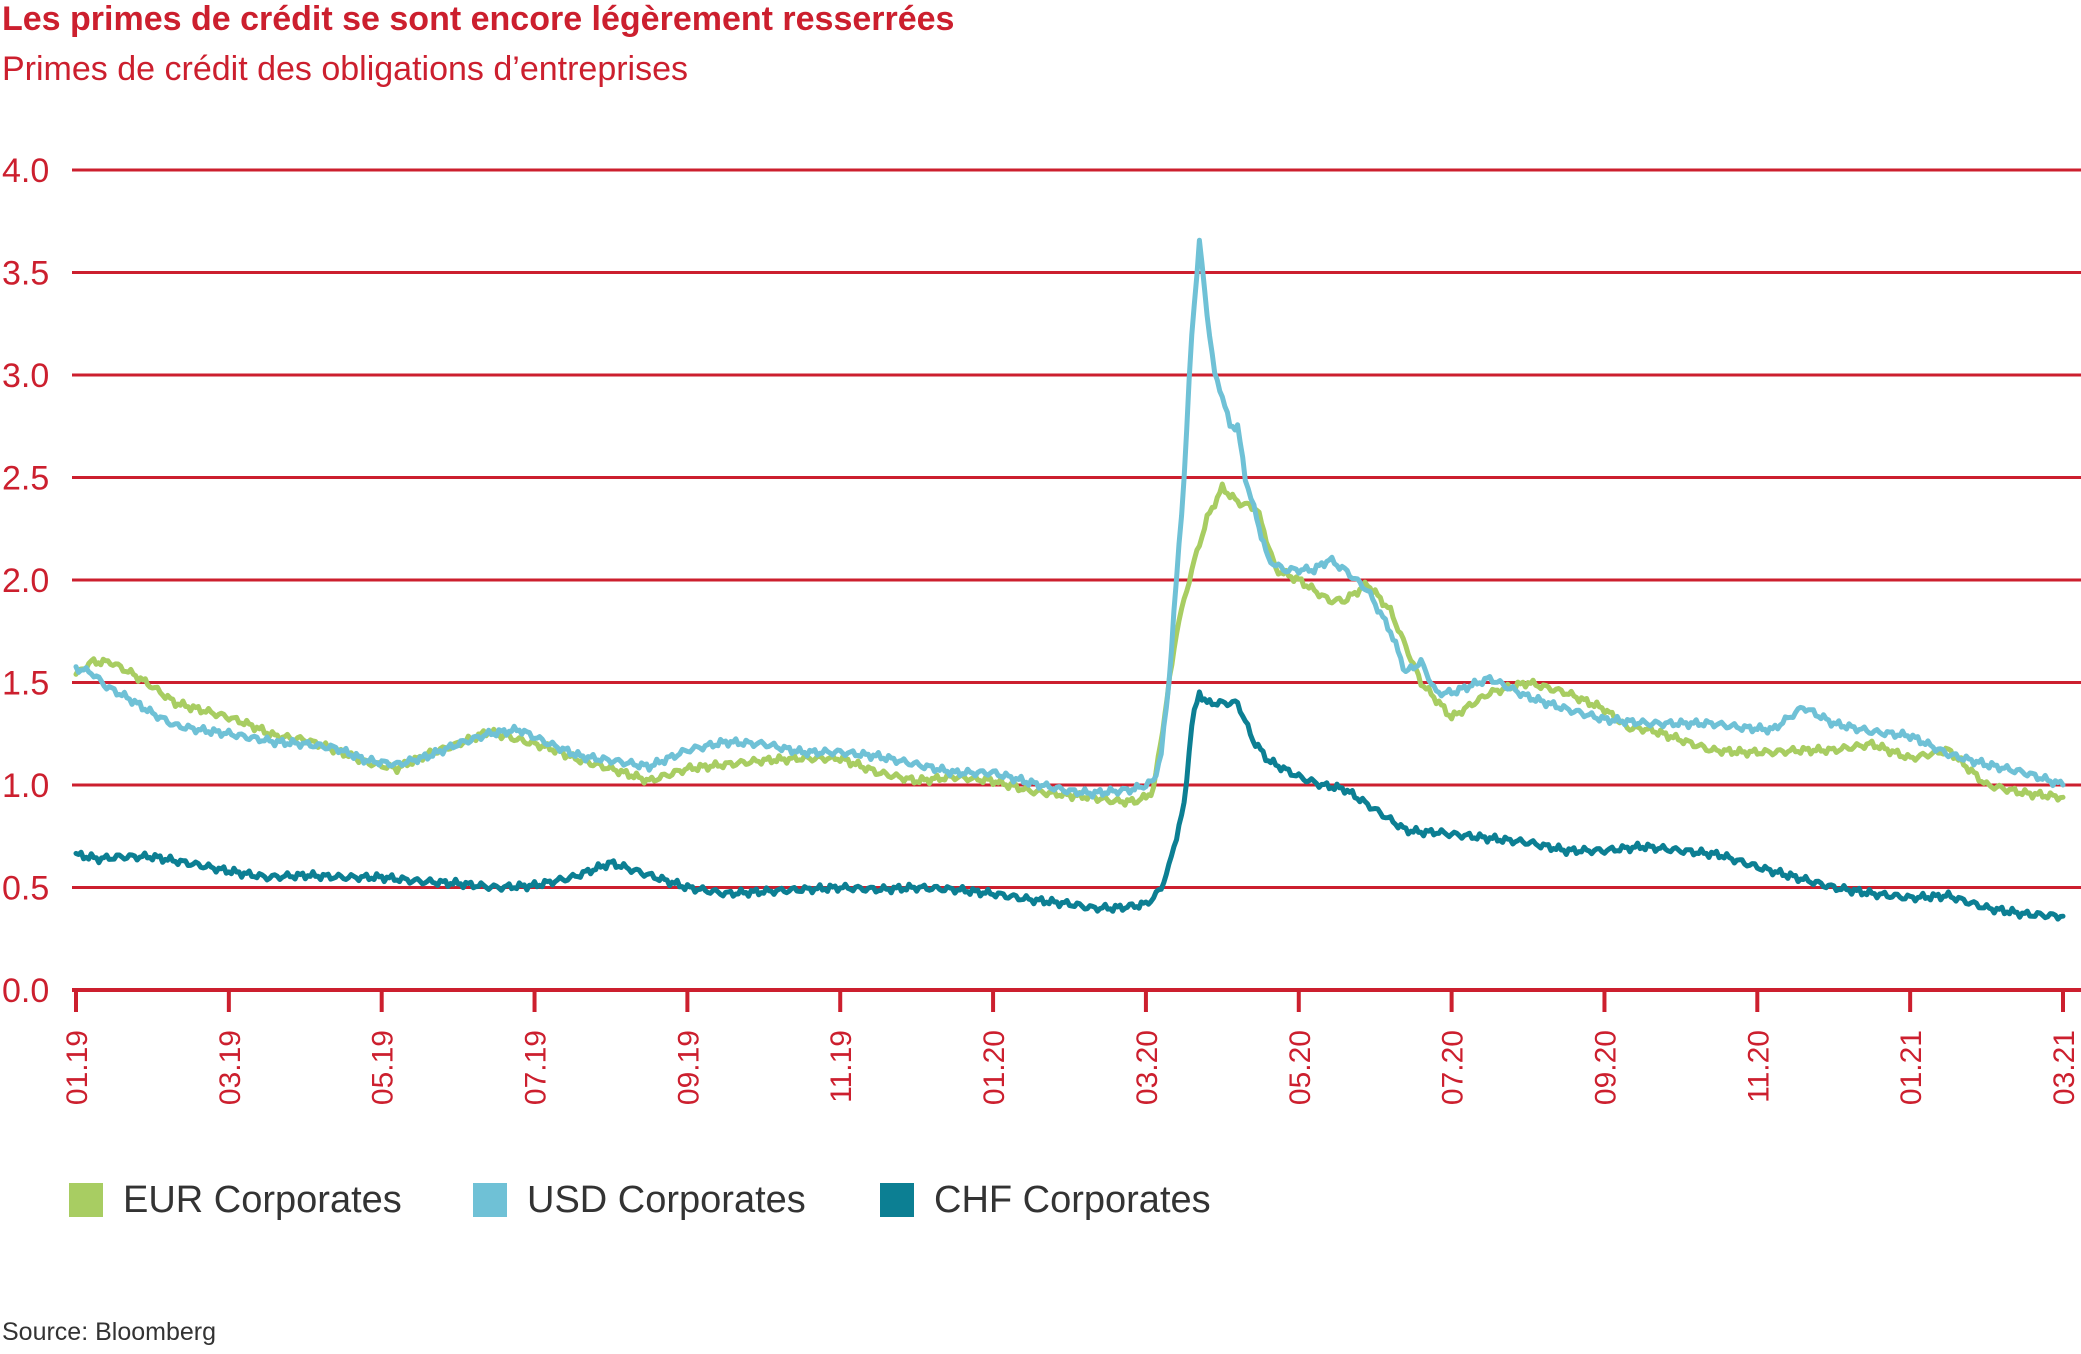 This screenshot has height=1354, width=2081. I want to click on x-tick-label: 07.19, so click(536, 1067).